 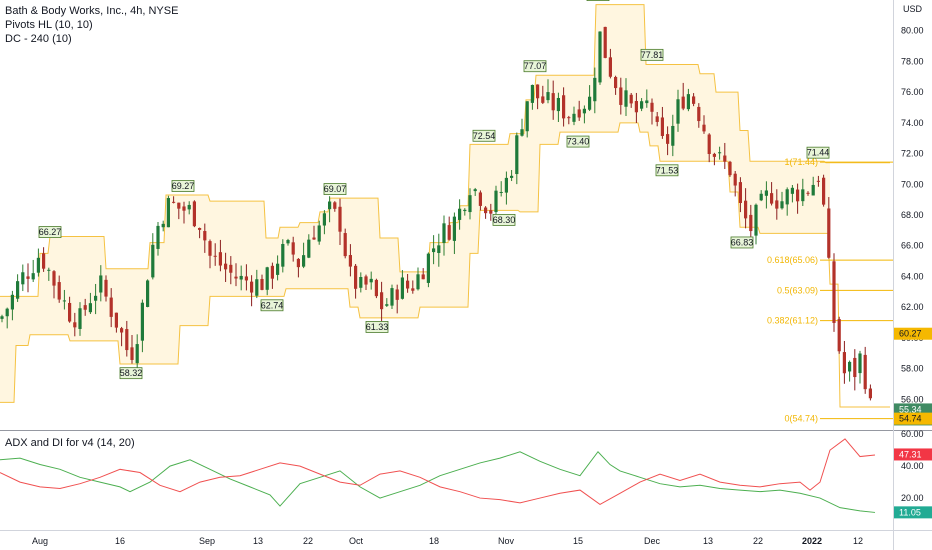 I want to click on currency-label: USD, so click(x=913, y=9).